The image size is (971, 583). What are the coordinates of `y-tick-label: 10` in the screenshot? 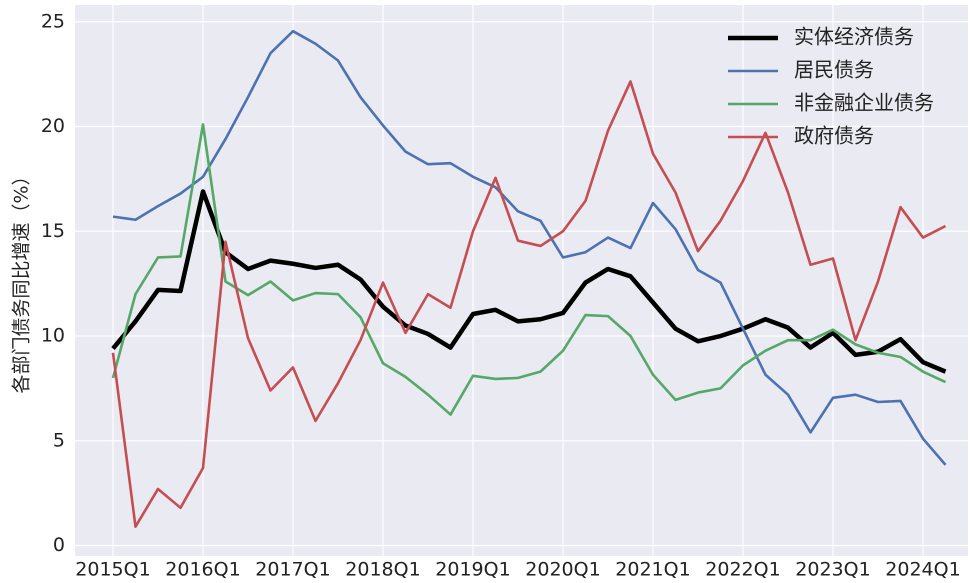 It's located at (53, 336).